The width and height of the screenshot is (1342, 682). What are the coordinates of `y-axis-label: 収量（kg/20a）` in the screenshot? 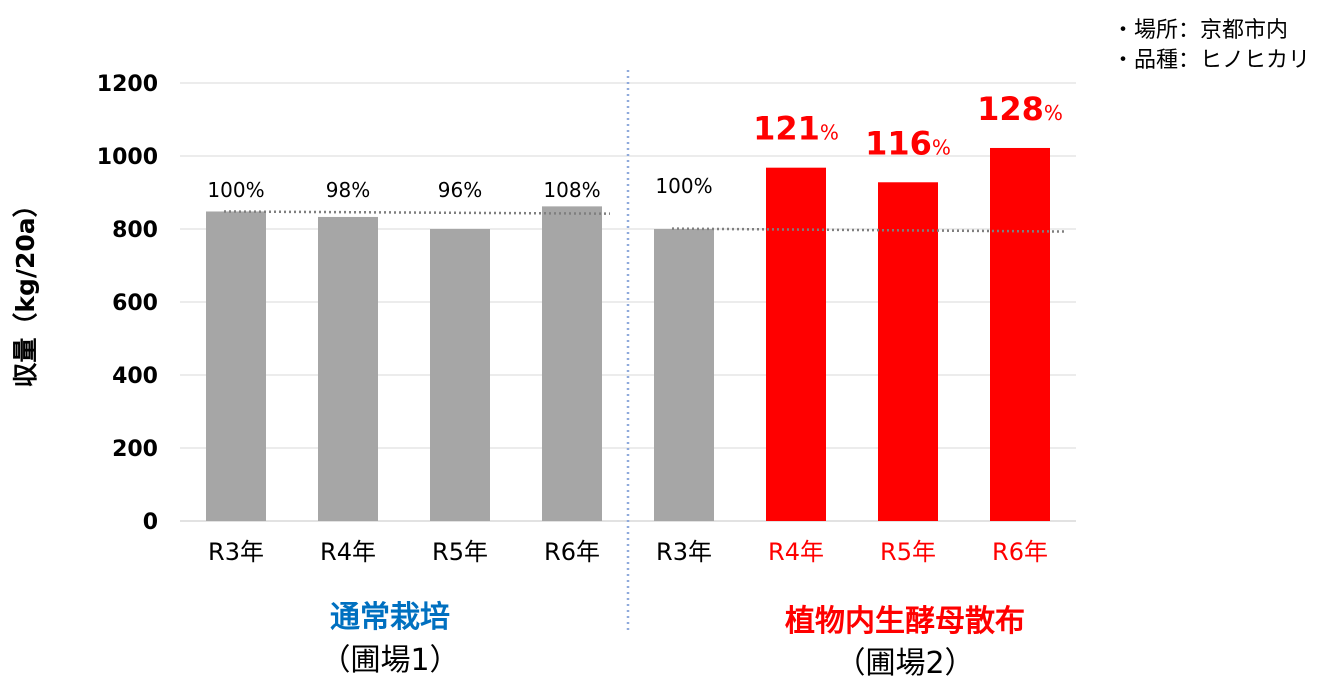 It's located at (25, 290).